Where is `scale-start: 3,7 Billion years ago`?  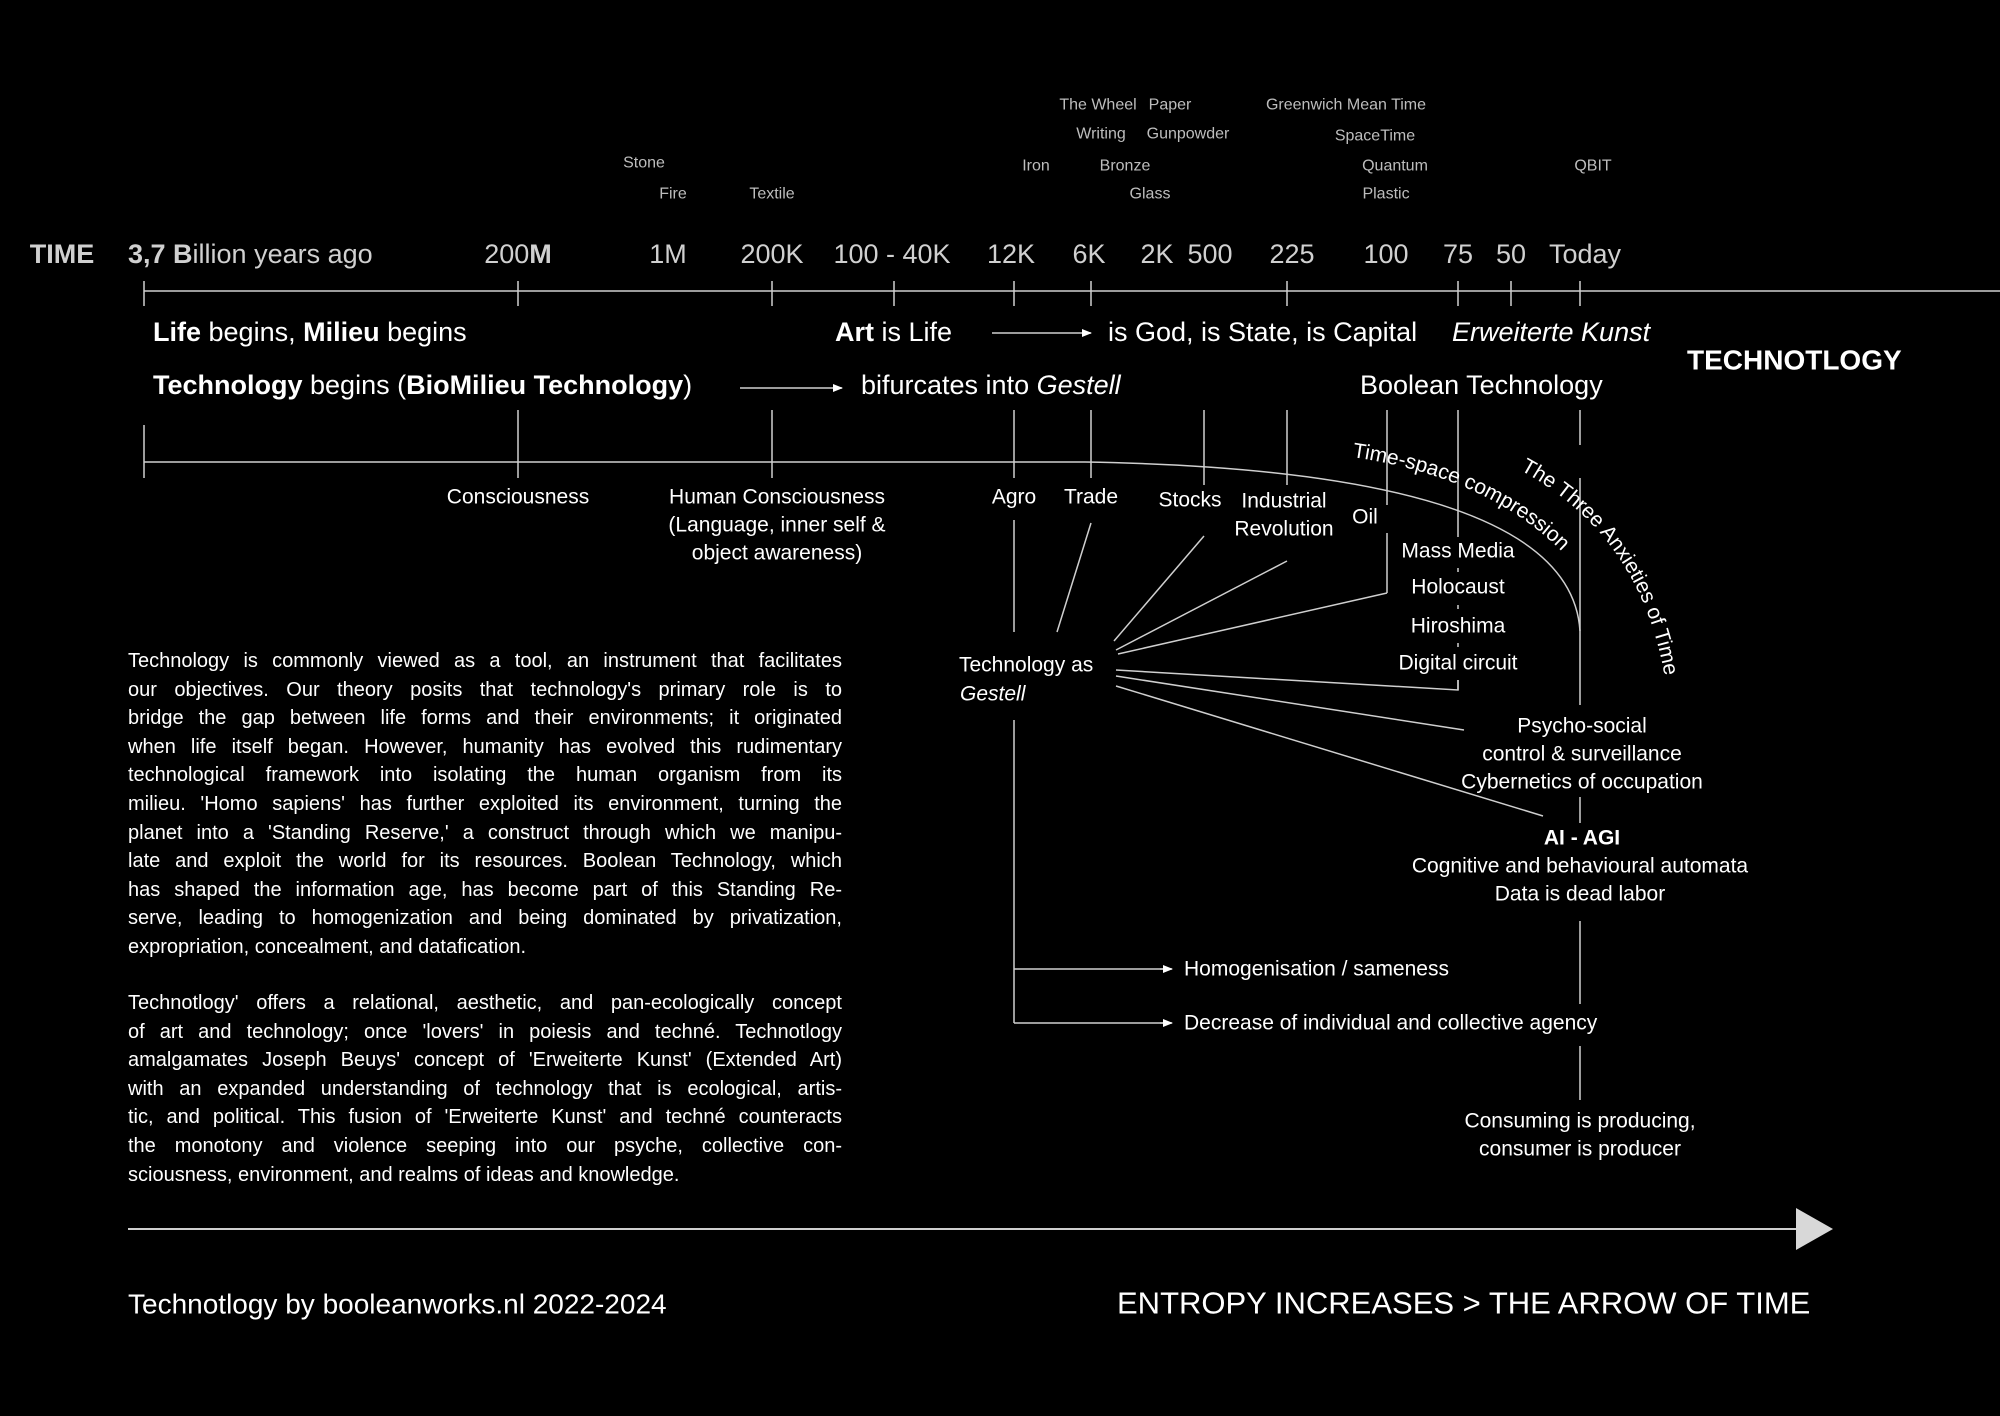
scale-start: 3,7 Billion years ago is located at coordinates (250, 254).